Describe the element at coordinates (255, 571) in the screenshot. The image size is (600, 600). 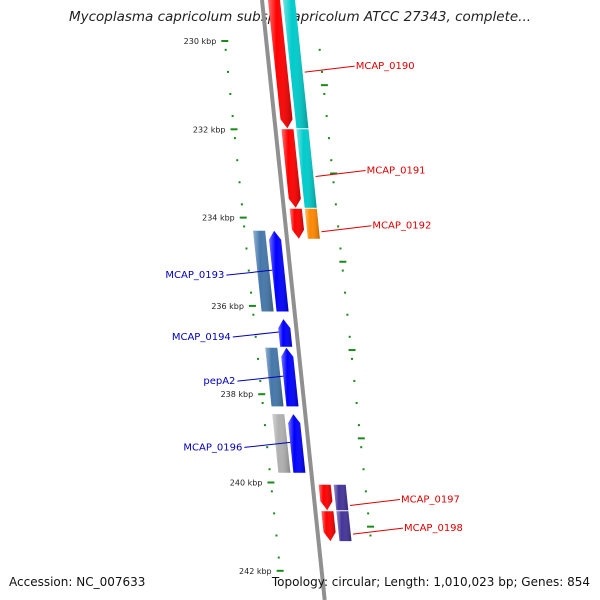
I see `kbp-tick-label: 242 kbp` at that location.